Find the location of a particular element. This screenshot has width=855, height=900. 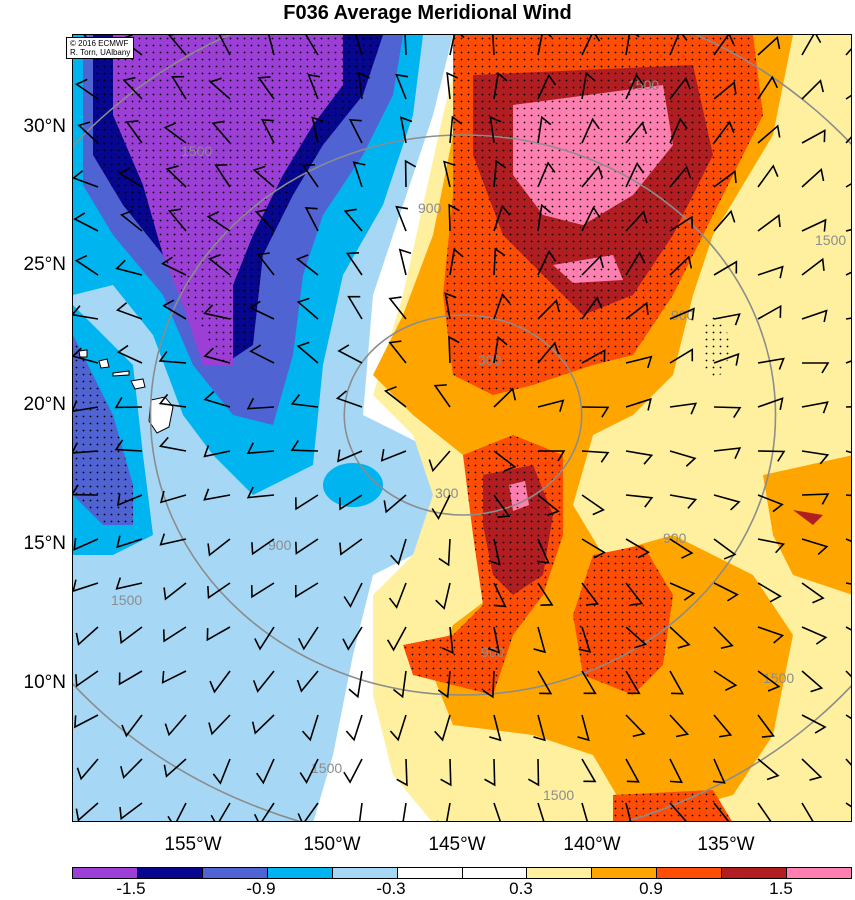

colorbar-label-0: -1.5 is located at coordinates (131, 888).